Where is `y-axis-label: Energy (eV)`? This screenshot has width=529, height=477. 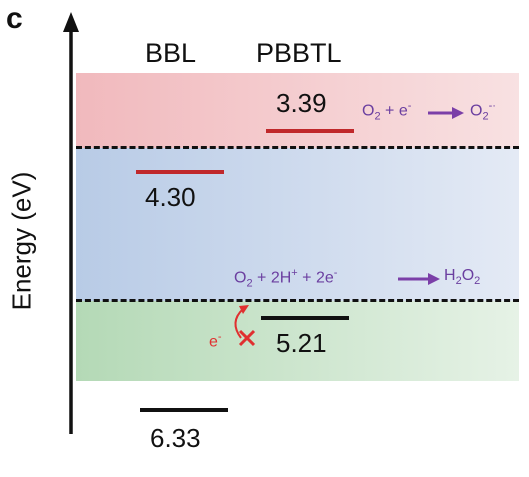
y-axis-label: Energy (eV) is located at coordinates (22, 241).